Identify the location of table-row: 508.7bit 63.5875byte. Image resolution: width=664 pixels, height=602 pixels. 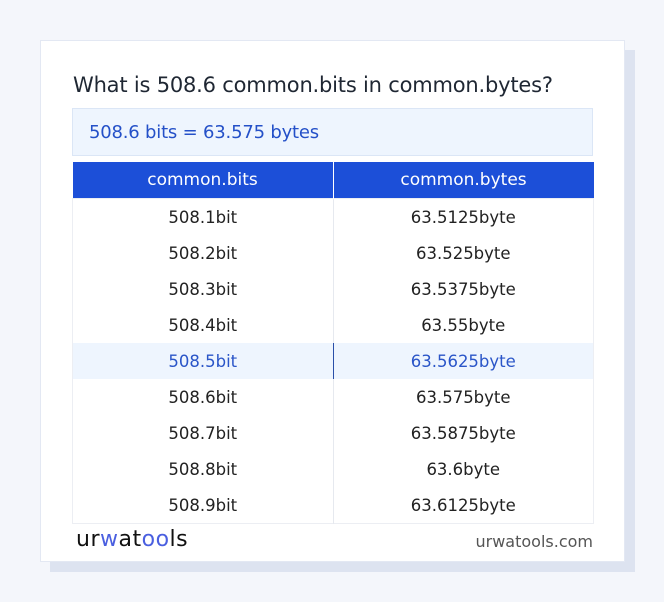
(333, 433).